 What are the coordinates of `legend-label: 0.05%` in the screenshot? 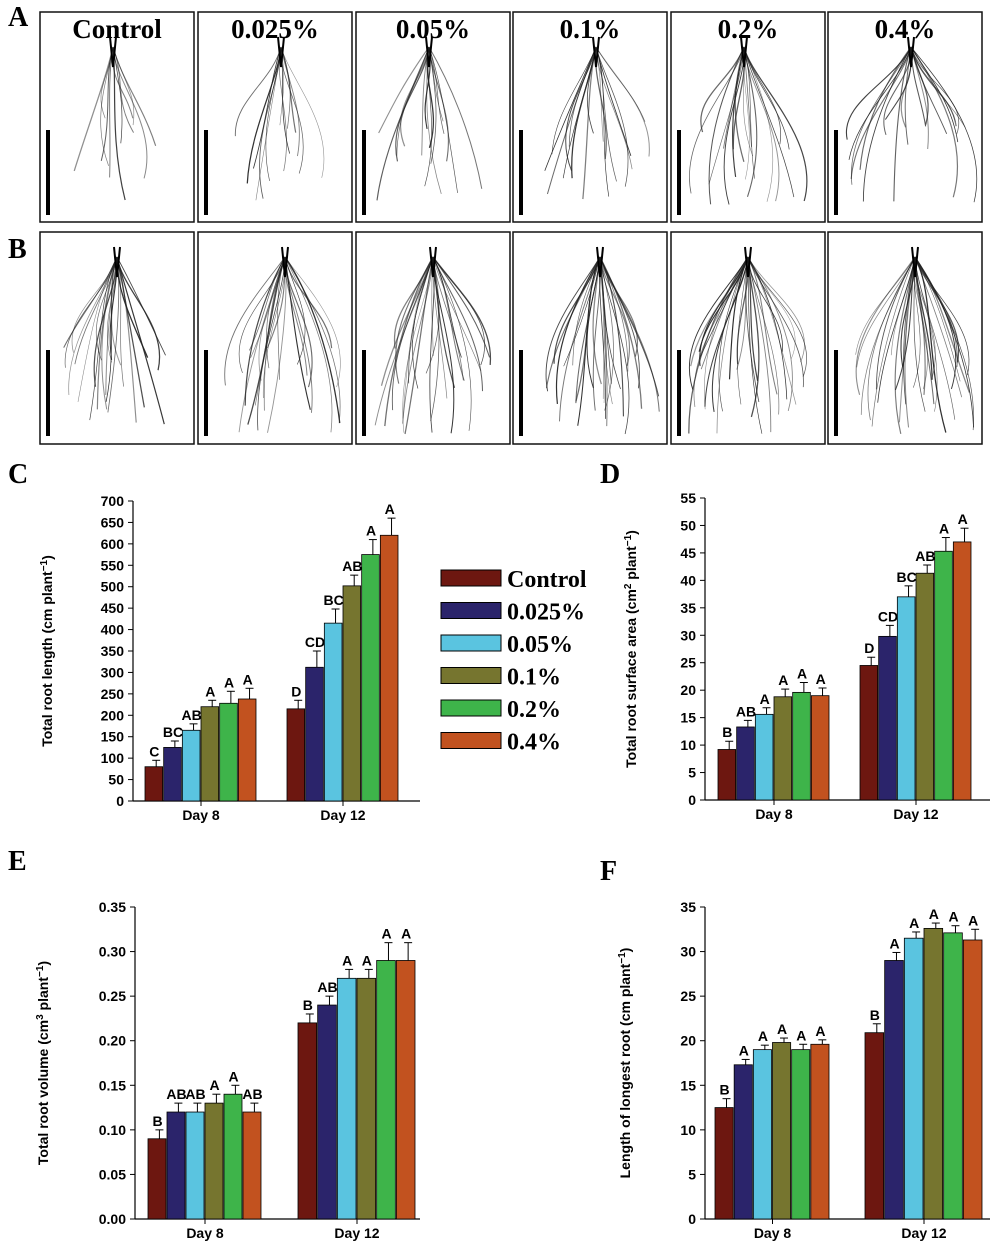 It's located at (540, 645).